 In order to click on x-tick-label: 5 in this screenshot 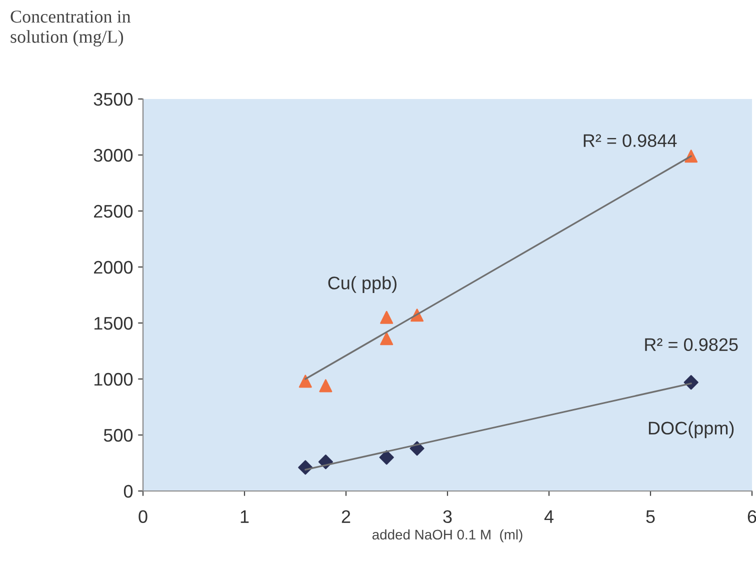, I will do `click(650, 517)`.